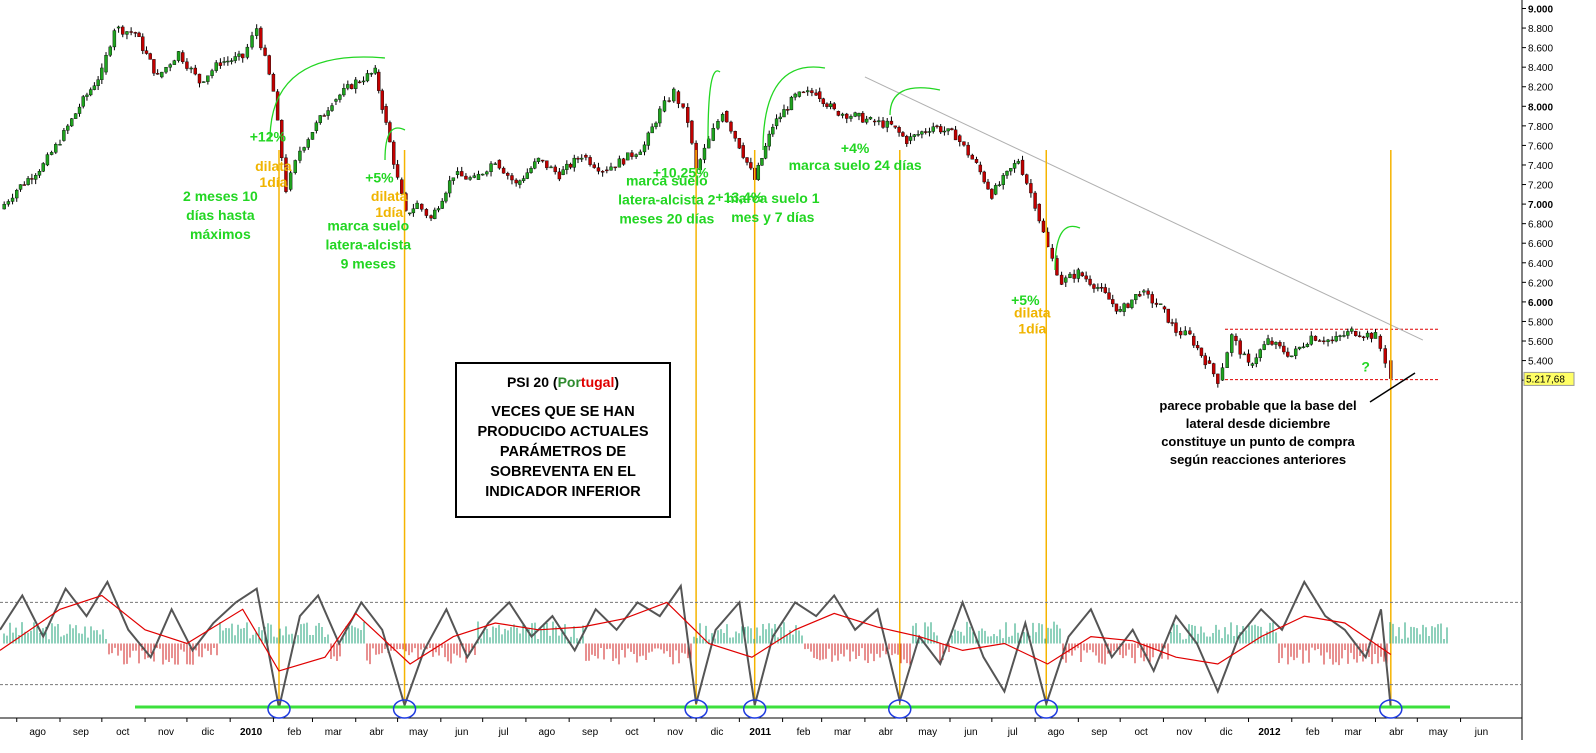 This screenshot has width=1596, height=753. I want to click on x-tick-label: sep, so click(590, 732).